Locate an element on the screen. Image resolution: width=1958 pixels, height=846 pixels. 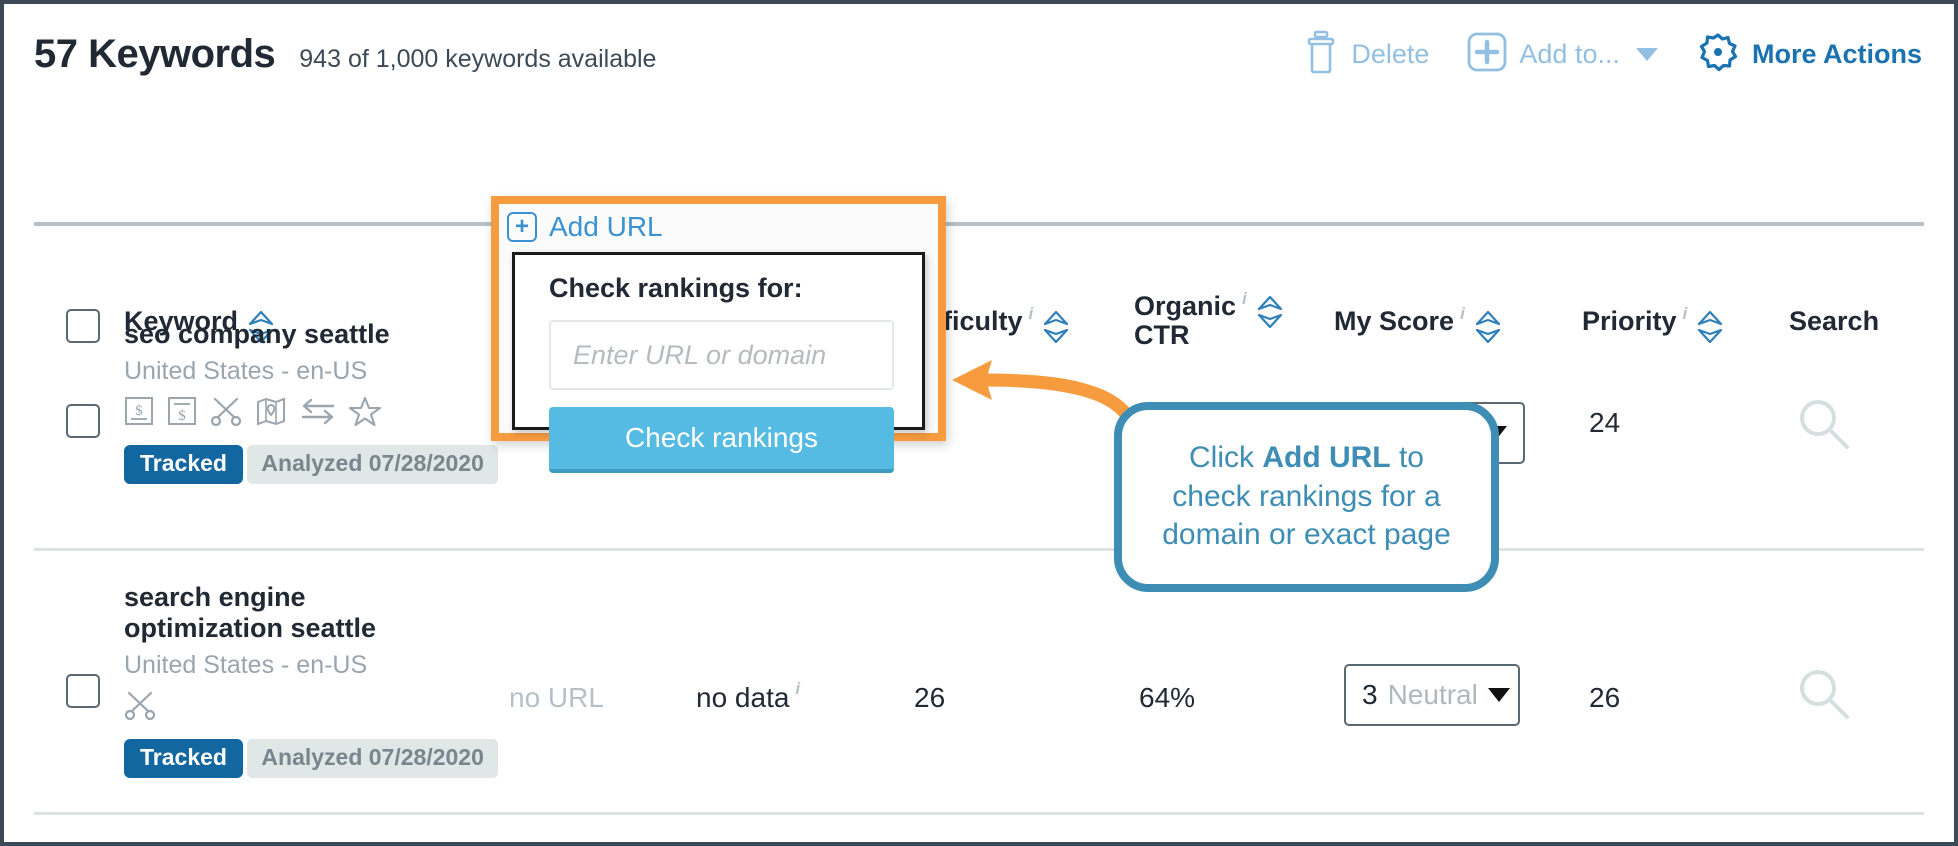
url-input: Enter URL or domain is located at coordinates (721, 355).